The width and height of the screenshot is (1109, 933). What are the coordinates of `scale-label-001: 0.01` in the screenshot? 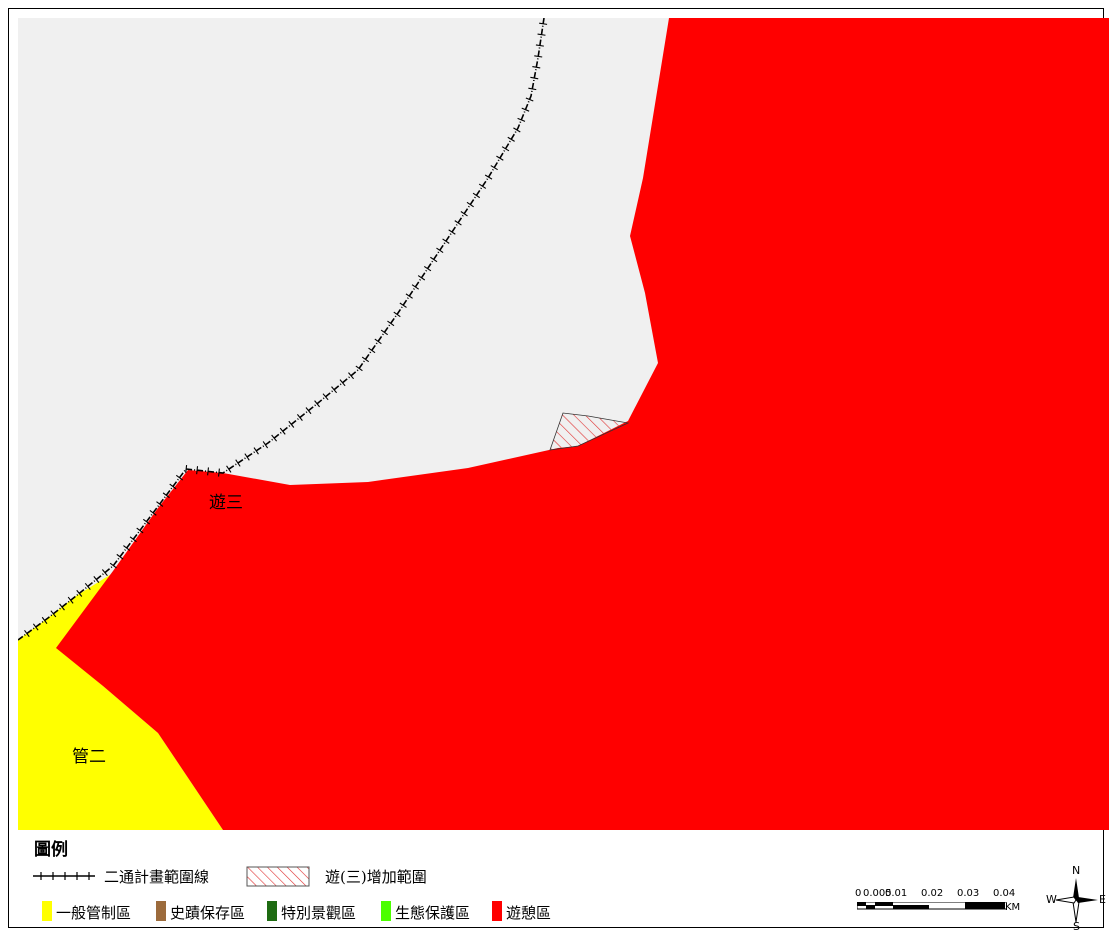 It's located at (896, 893).